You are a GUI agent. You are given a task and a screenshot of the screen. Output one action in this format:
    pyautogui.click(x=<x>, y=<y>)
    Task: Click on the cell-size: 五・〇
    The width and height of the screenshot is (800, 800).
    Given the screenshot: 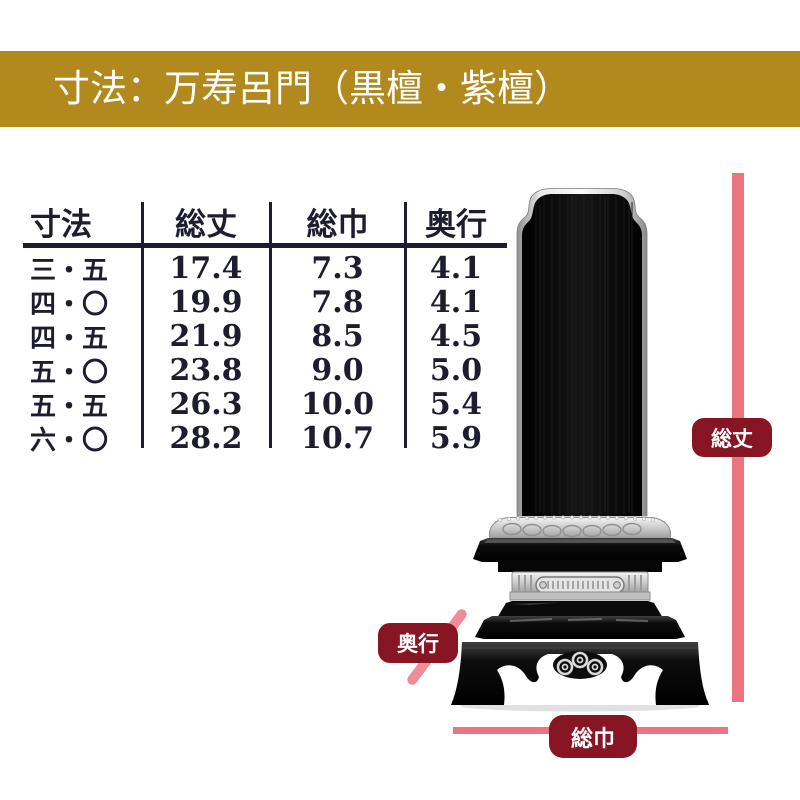 What is the action you would take?
    pyautogui.click(x=69, y=372)
    